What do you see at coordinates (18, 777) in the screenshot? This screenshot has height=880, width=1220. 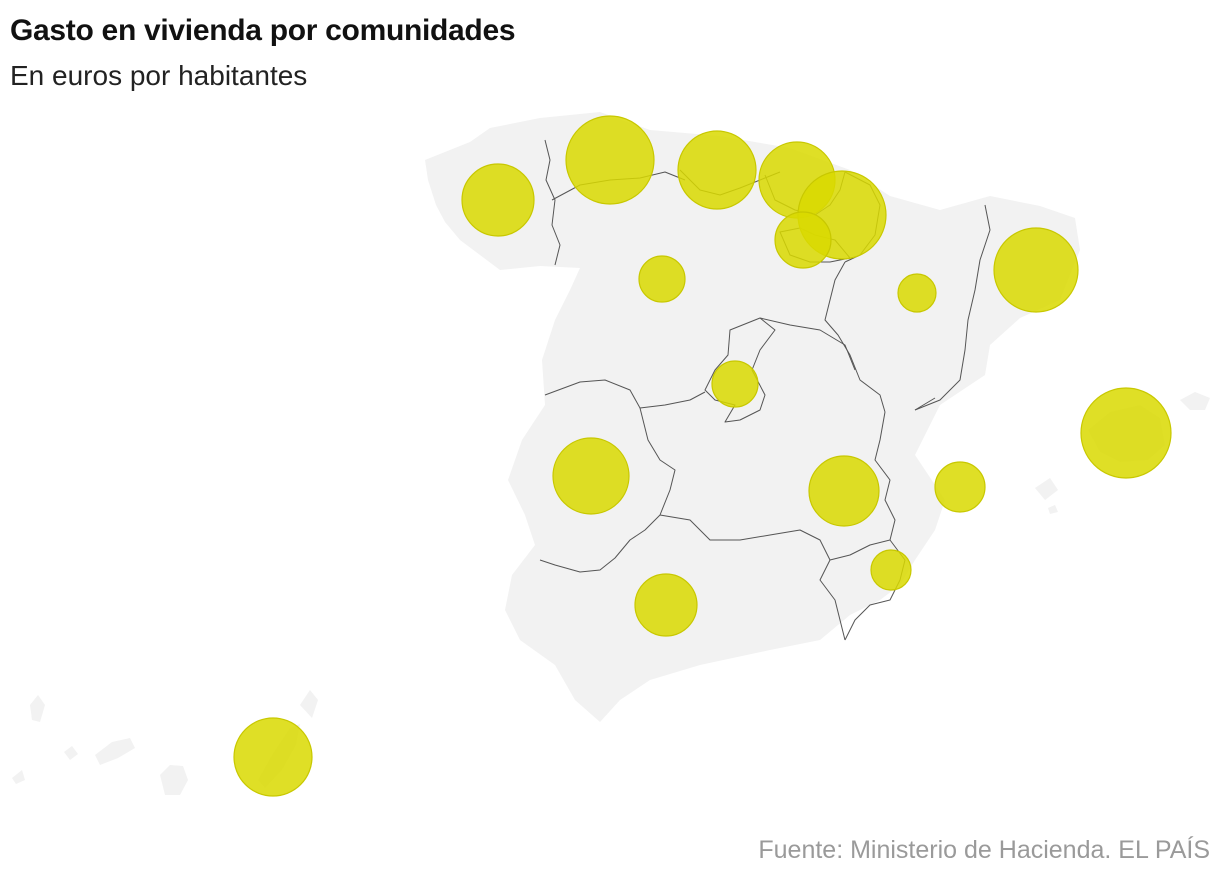 I see `land-el-hierro` at bounding box center [18, 777].